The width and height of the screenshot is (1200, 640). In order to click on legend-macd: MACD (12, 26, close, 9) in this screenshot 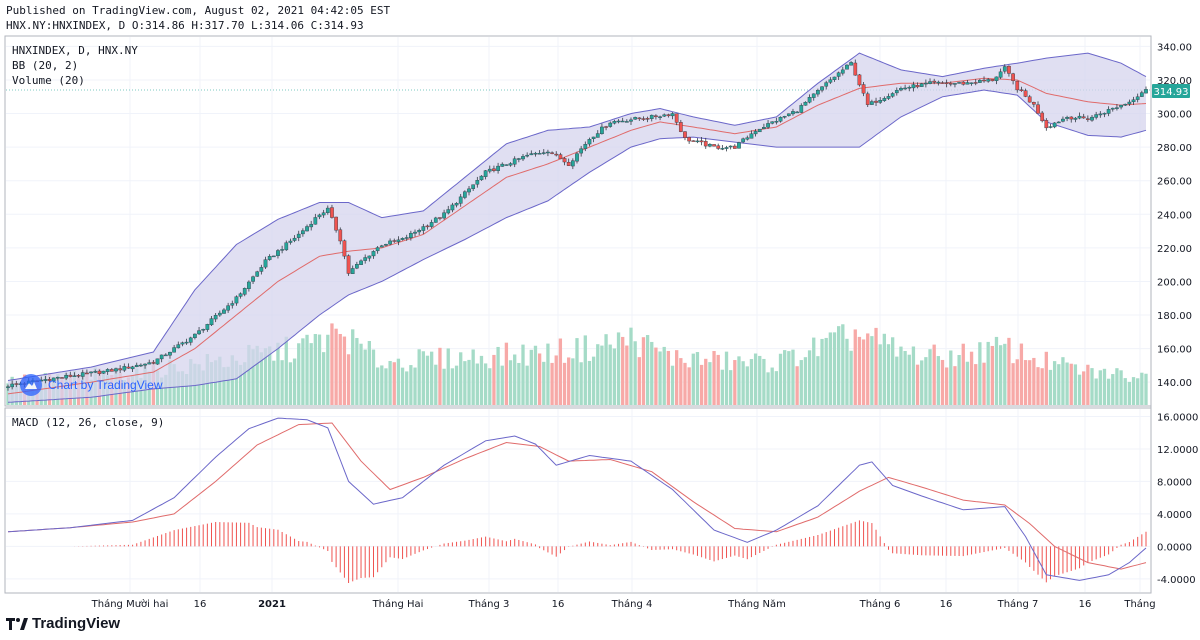, I will do `click(88, 422)`.